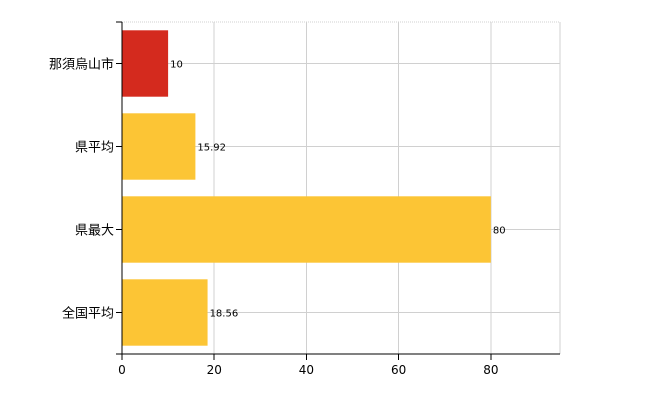 Image resolution: width=650 pixels, height=400 pixels. Describe the element at coordinates (214, 370) in the screenshot. I see `x-tick-label-1: 20` at that location.